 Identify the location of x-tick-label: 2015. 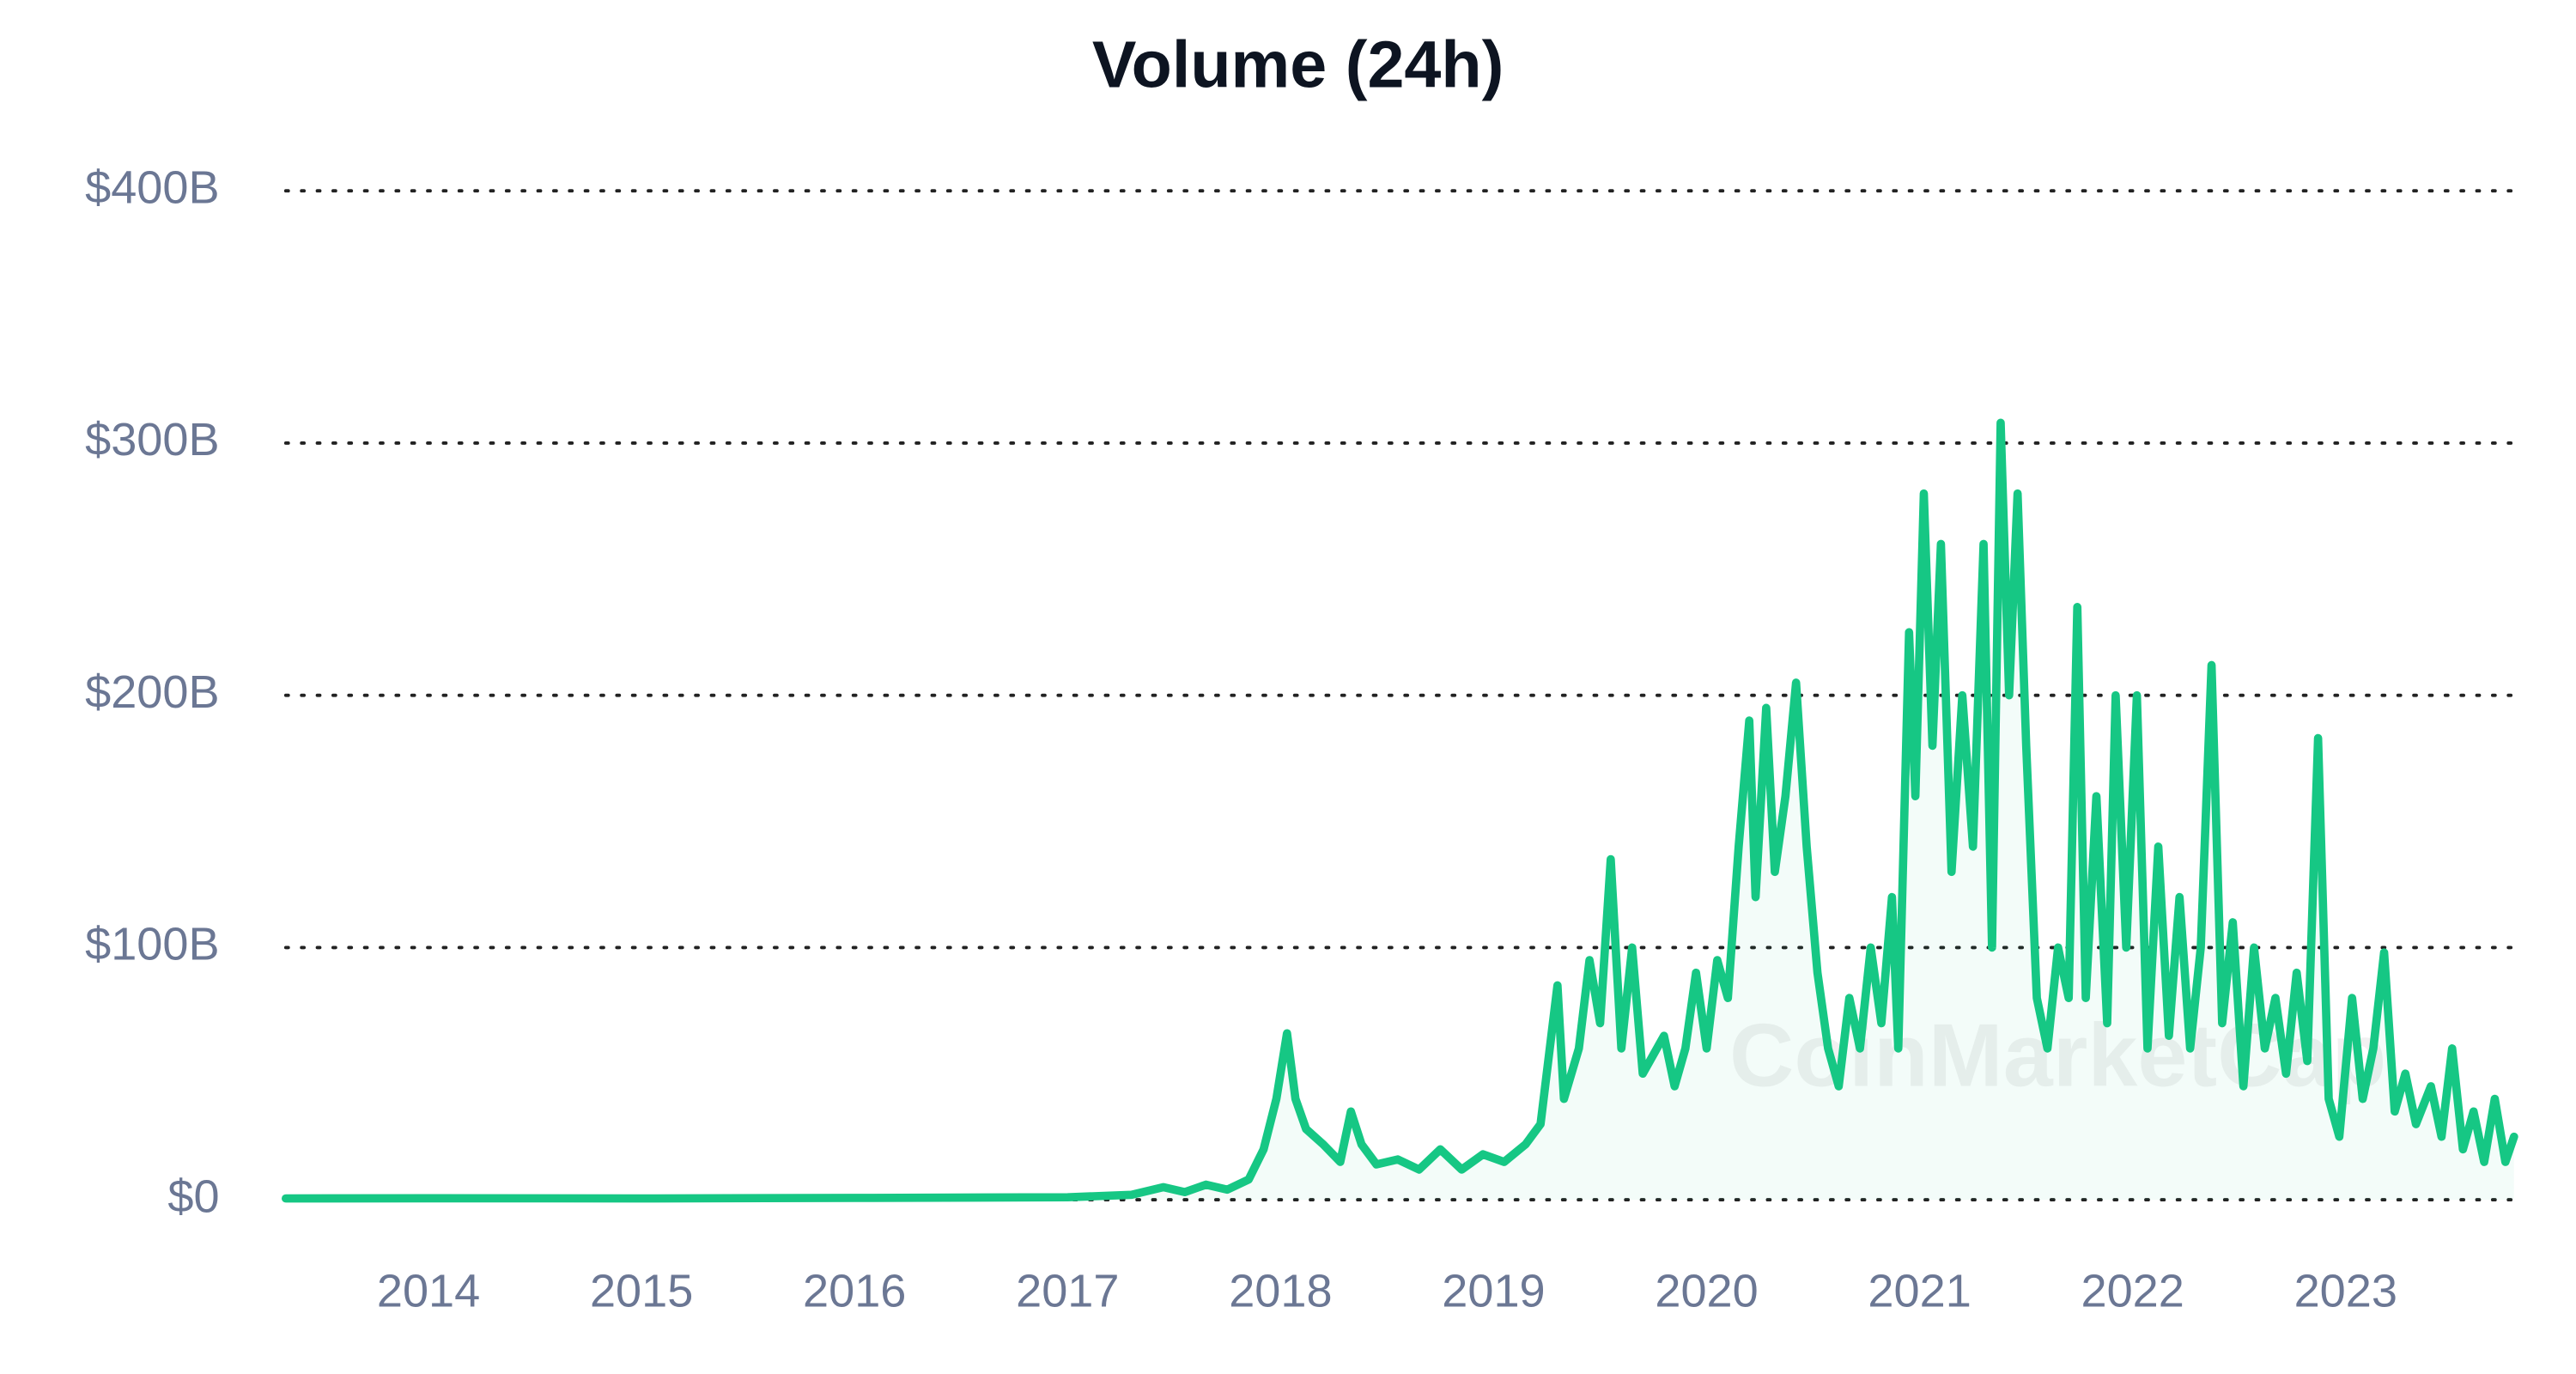
(641, 1291).